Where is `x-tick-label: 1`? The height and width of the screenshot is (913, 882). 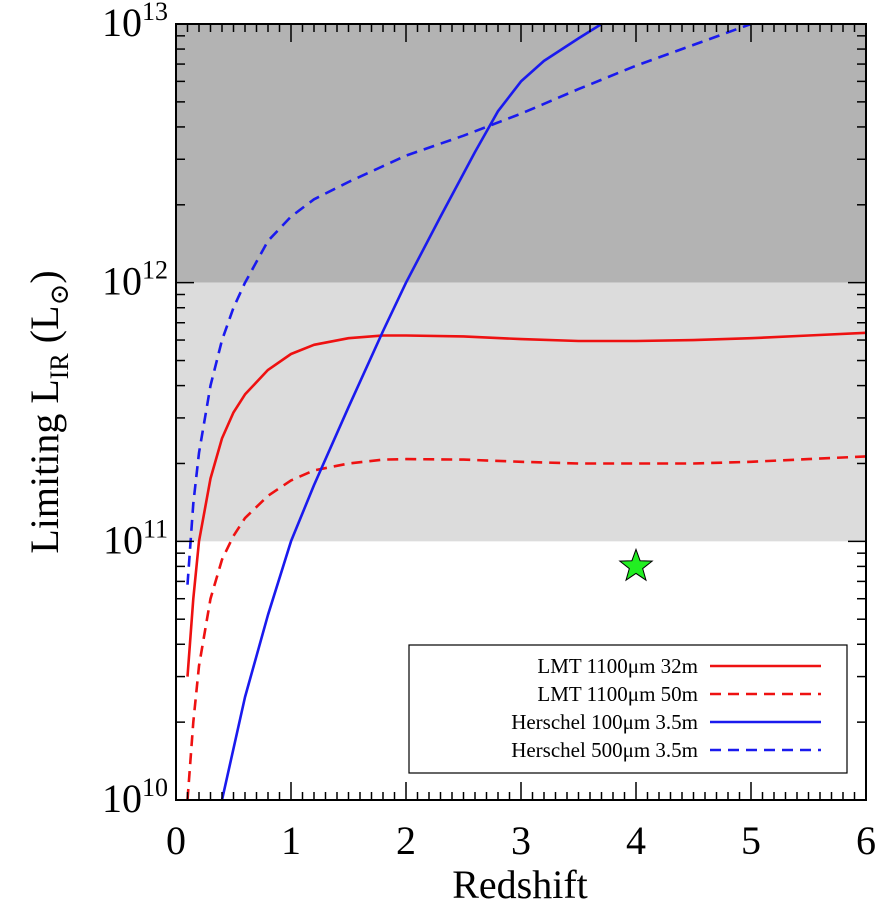 x-tick-label: 1 is located at coordinates (291, 840).